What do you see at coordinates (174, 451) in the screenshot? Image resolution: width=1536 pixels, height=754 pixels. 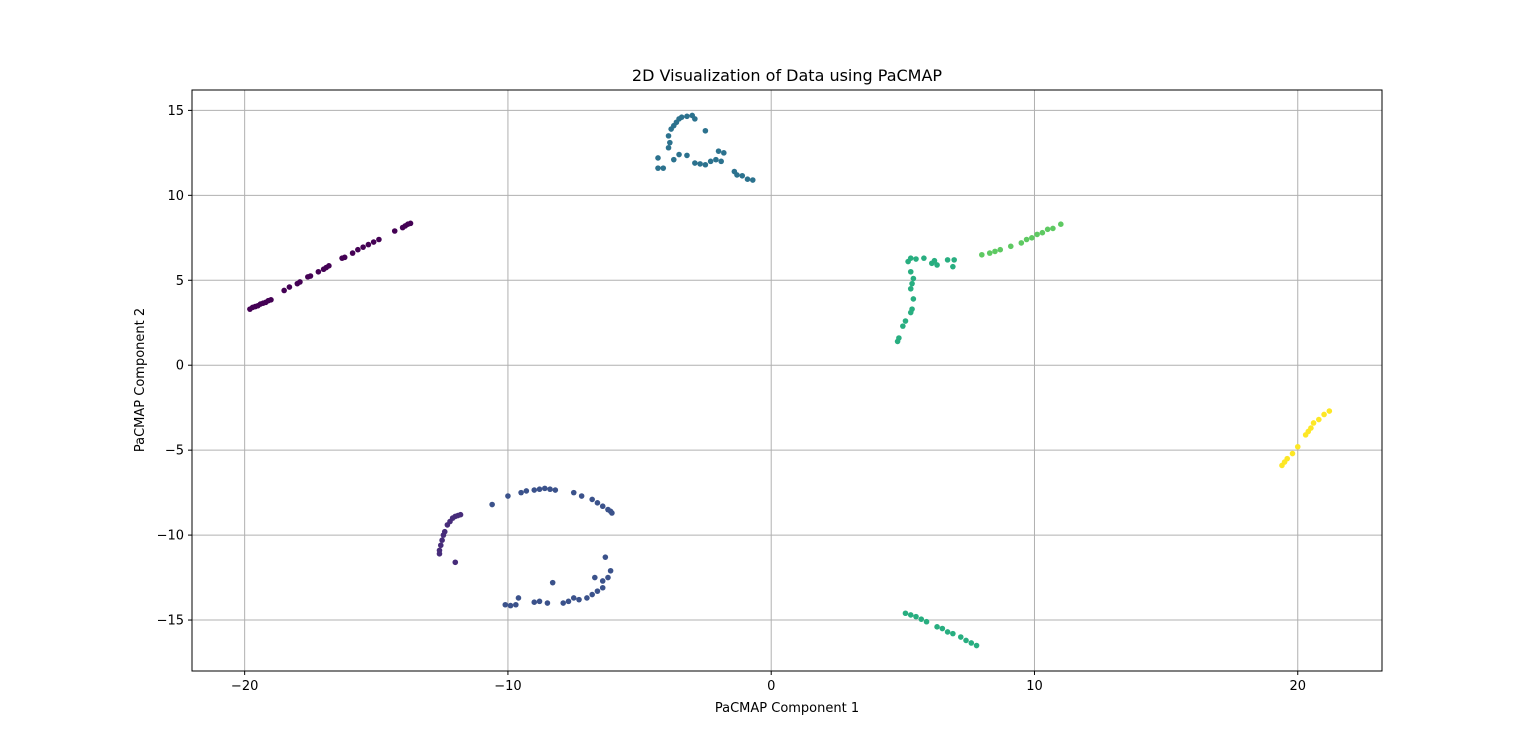 I see `y-tick-label: −5` at bounding box center [174, 451].